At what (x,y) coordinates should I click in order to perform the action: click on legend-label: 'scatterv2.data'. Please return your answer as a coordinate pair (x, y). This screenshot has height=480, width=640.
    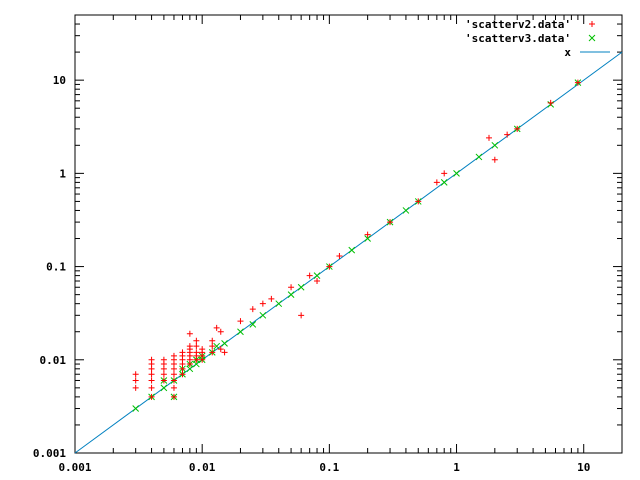
    Looking at the image, I should click on (518, 24).